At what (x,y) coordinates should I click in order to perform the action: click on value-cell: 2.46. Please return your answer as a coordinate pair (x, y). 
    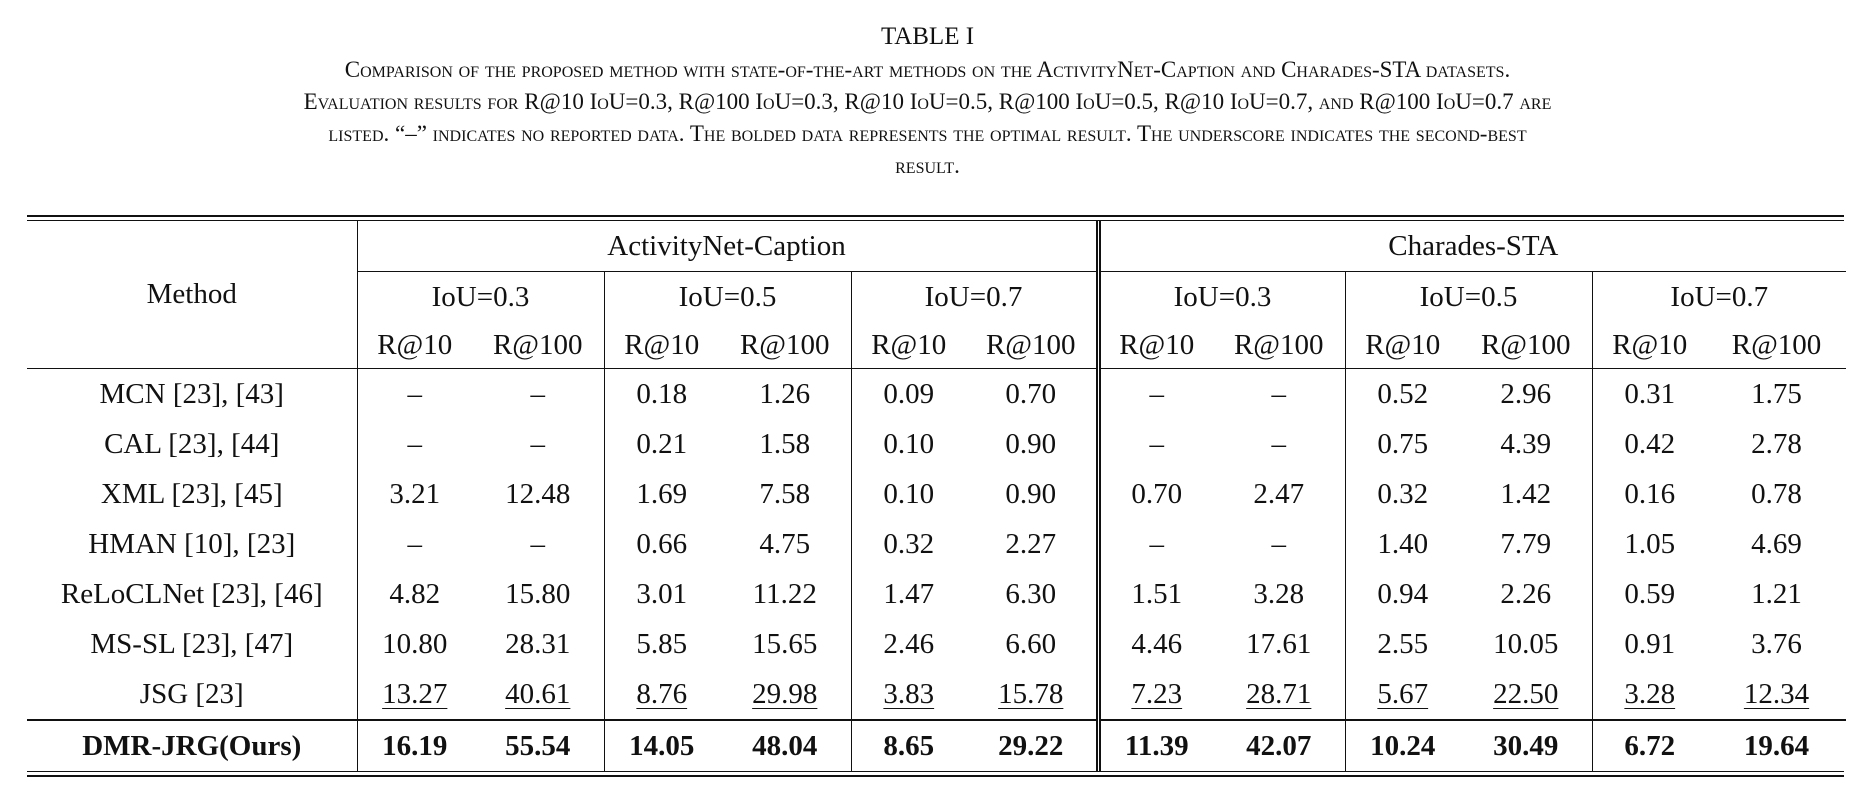
    Looking at the image, I should click on (908, 644).